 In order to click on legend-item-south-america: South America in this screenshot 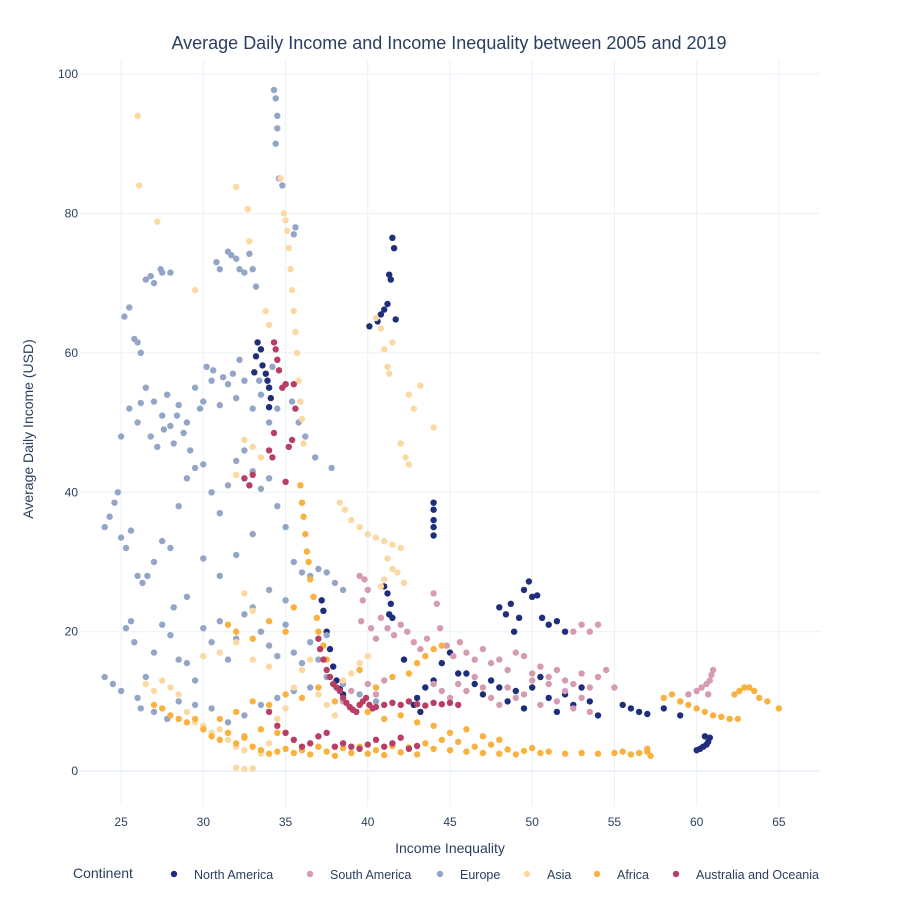, I will do `click(359, 875)`.